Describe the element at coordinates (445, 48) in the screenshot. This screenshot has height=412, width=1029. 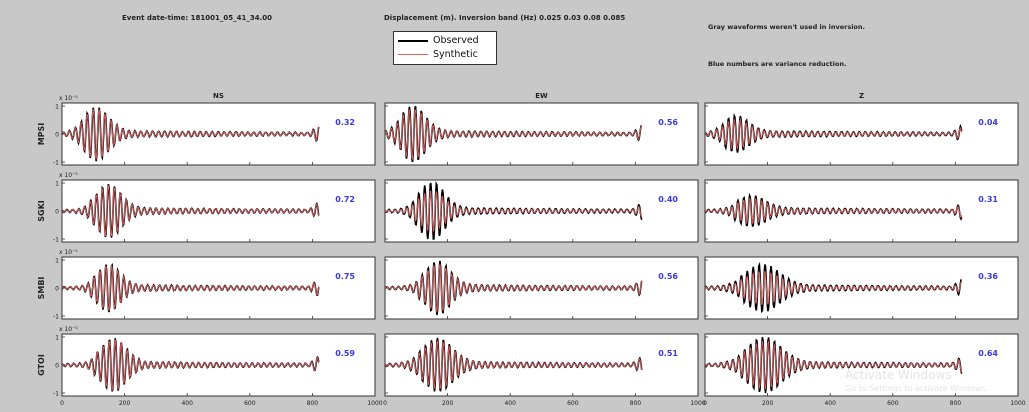
I see `legend-box: Observed Synthetic` at that location.